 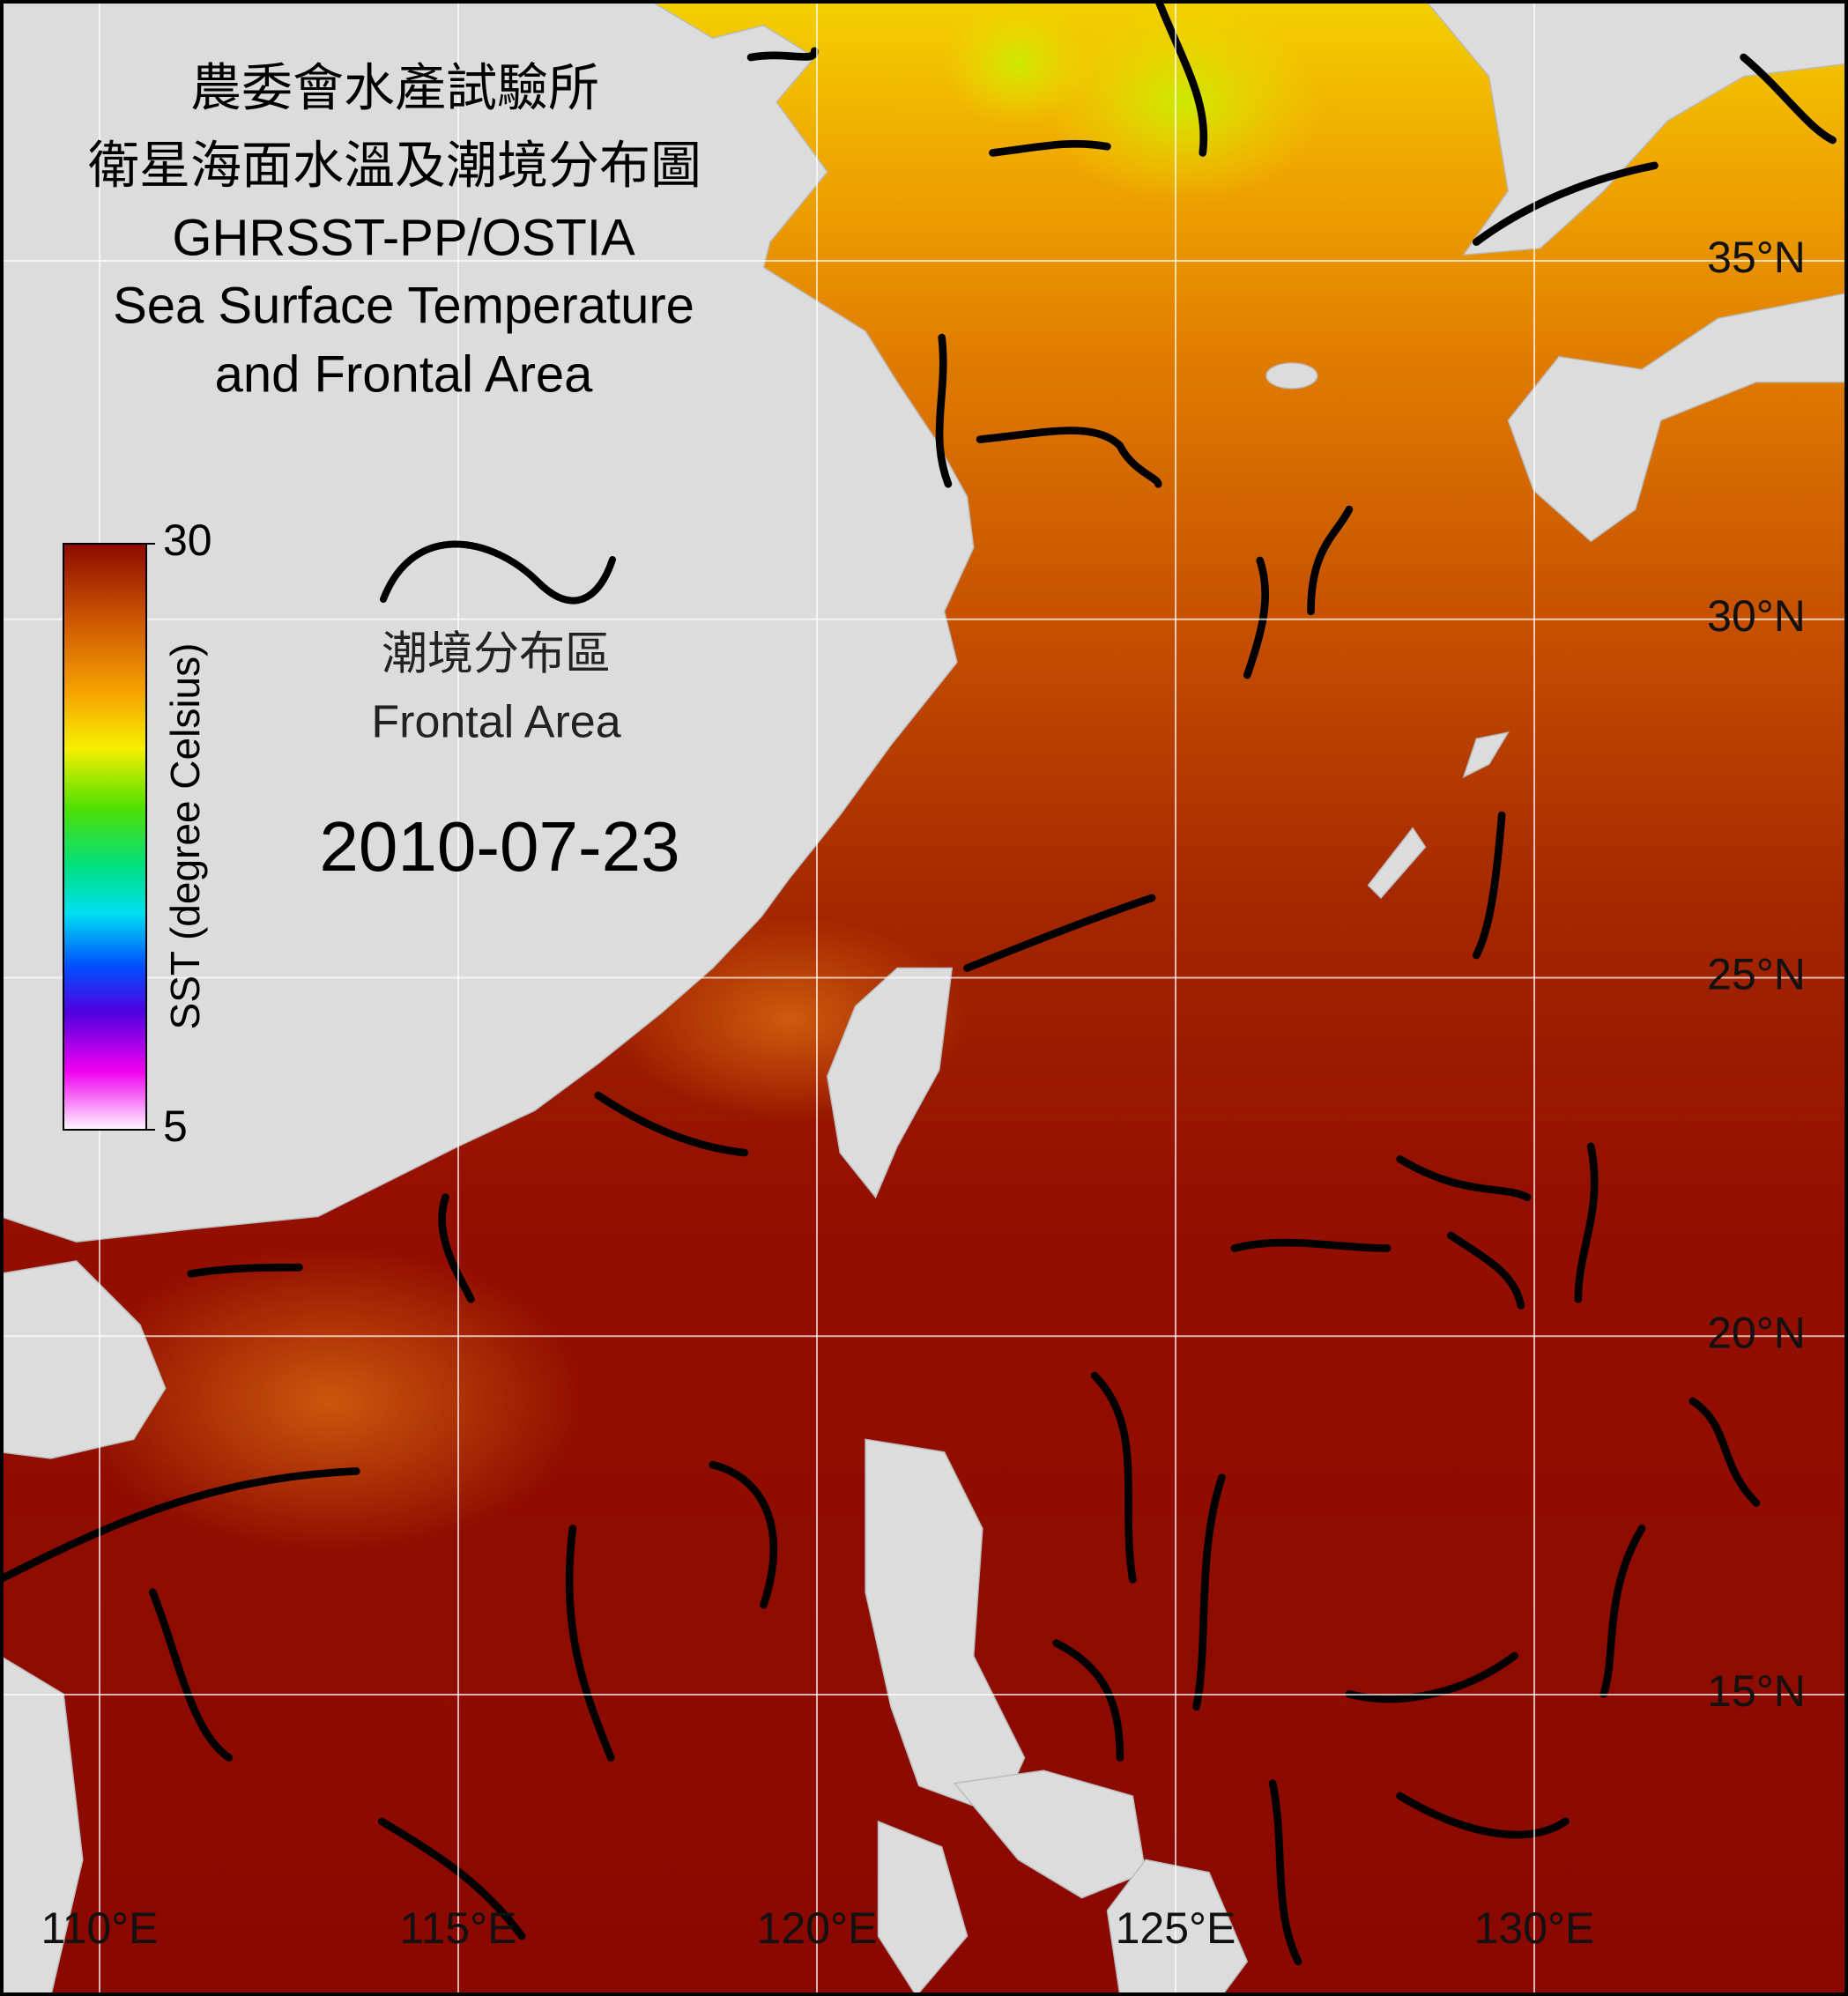 I want to click on longitude-label: 130°E, so click(x=1534, y=1928).